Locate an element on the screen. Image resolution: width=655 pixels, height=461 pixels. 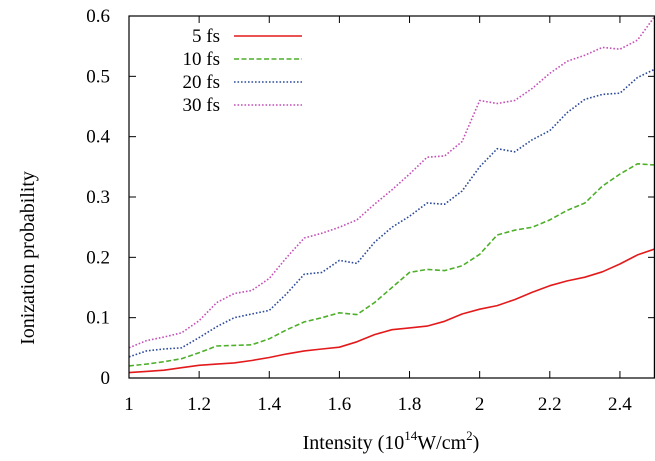
x-axis-title-end: ) is located at coordinates (476, 443).